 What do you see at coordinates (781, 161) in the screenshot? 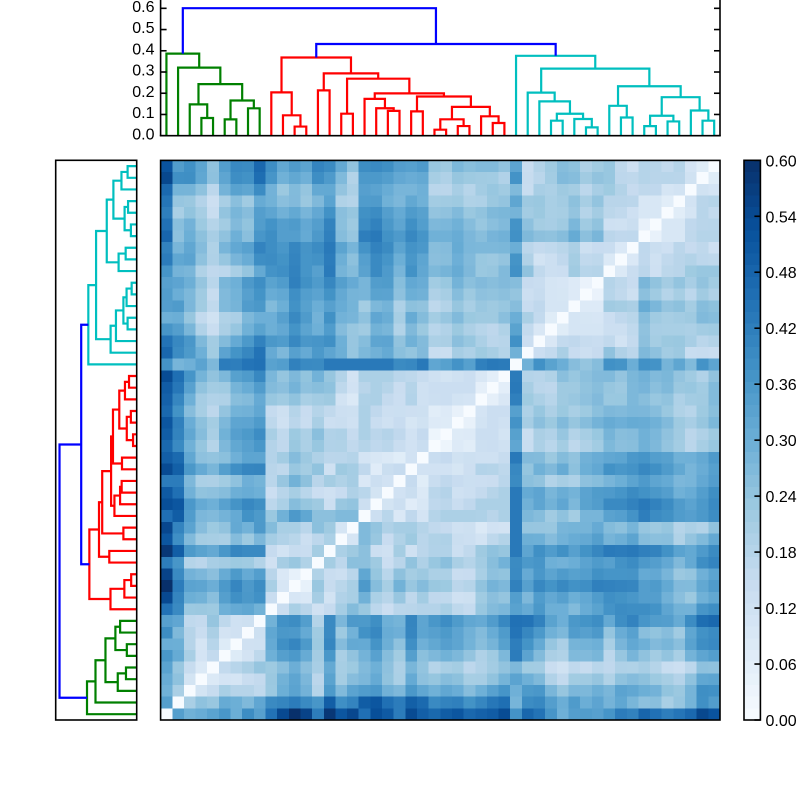
I see `svg-text: 0.60` at bounding box center [781, 161].